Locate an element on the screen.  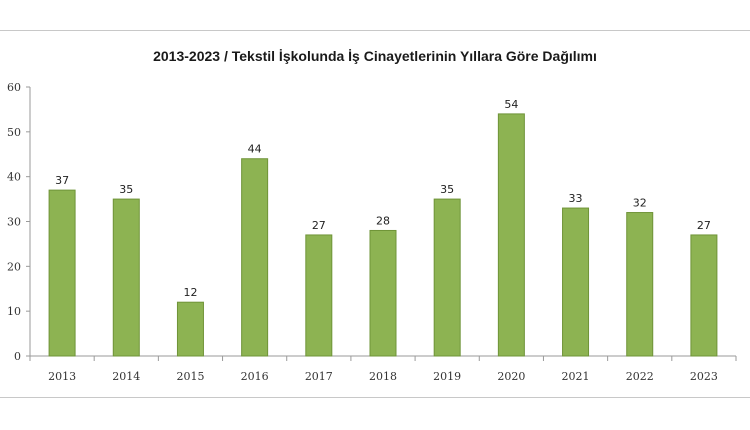
data-label-2018: 28 is located at coordinates (383, 220).